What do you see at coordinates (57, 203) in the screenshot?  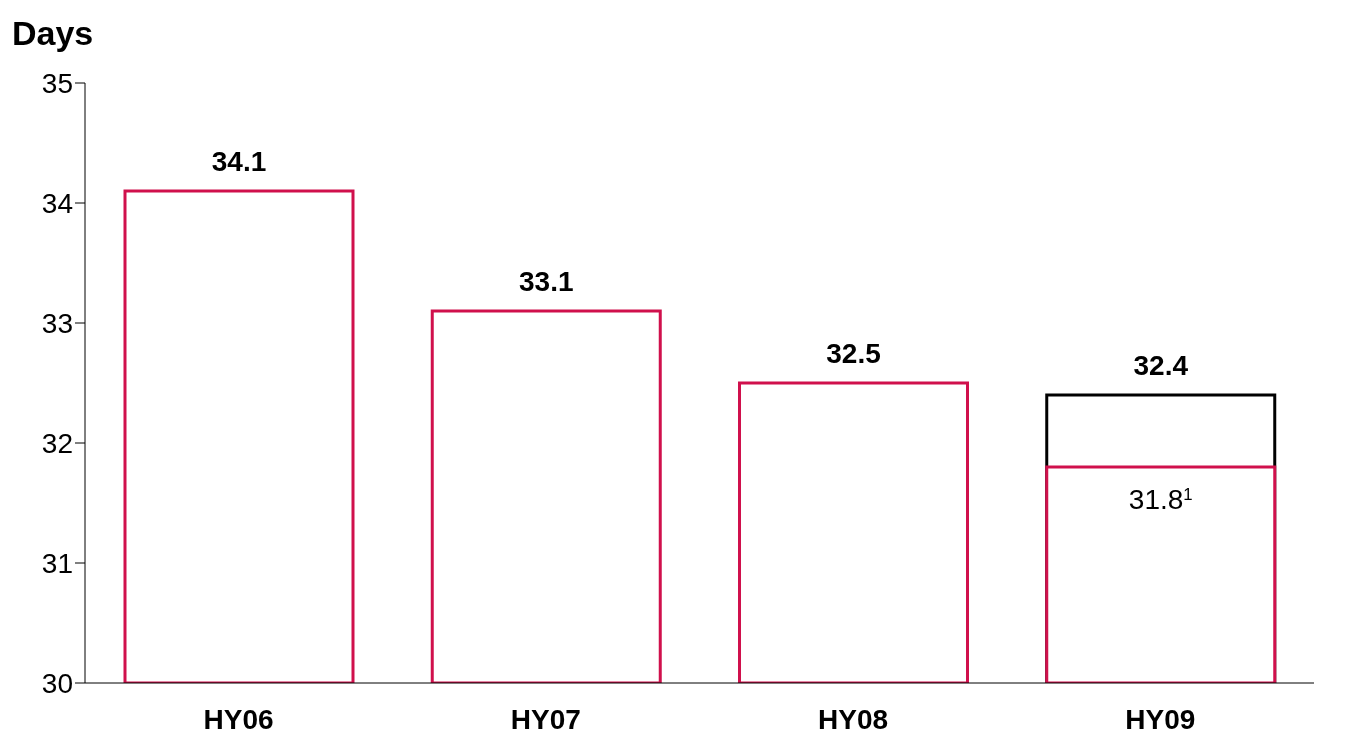 I see `y-tick-label: 34` at bounding box center [57, 203].